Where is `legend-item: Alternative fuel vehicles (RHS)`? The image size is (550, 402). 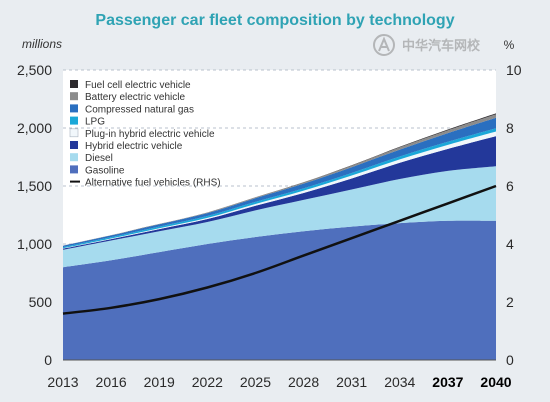 legend-item: Alternative fuel vehicles (RHS) is located at coordinates (145, 183).